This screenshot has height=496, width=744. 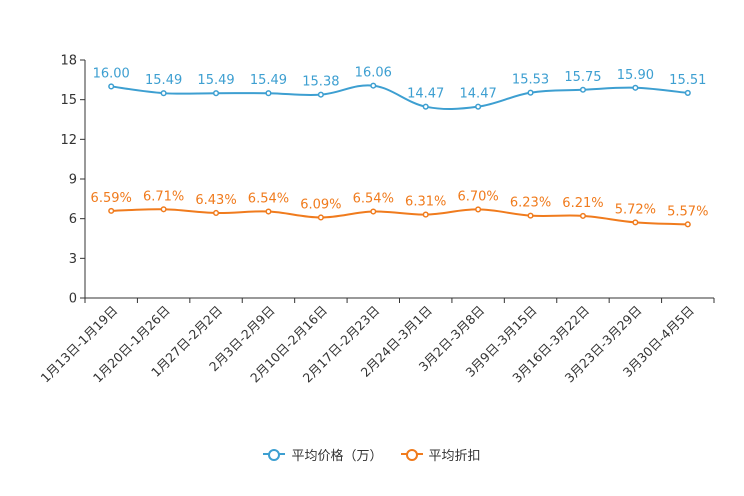 I want to click on y-tick-label: 12, so click(x=68, y=140).